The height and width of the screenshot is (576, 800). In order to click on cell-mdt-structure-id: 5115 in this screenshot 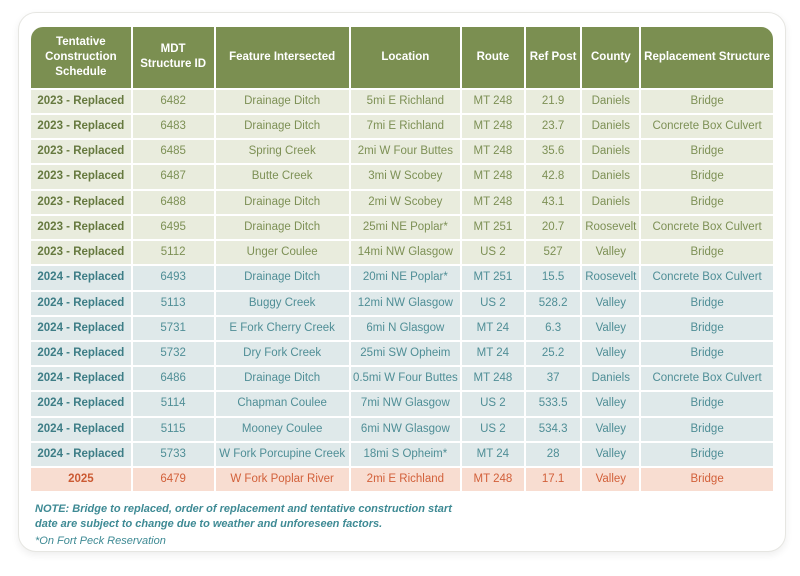, I will do `click(173, 429)`.